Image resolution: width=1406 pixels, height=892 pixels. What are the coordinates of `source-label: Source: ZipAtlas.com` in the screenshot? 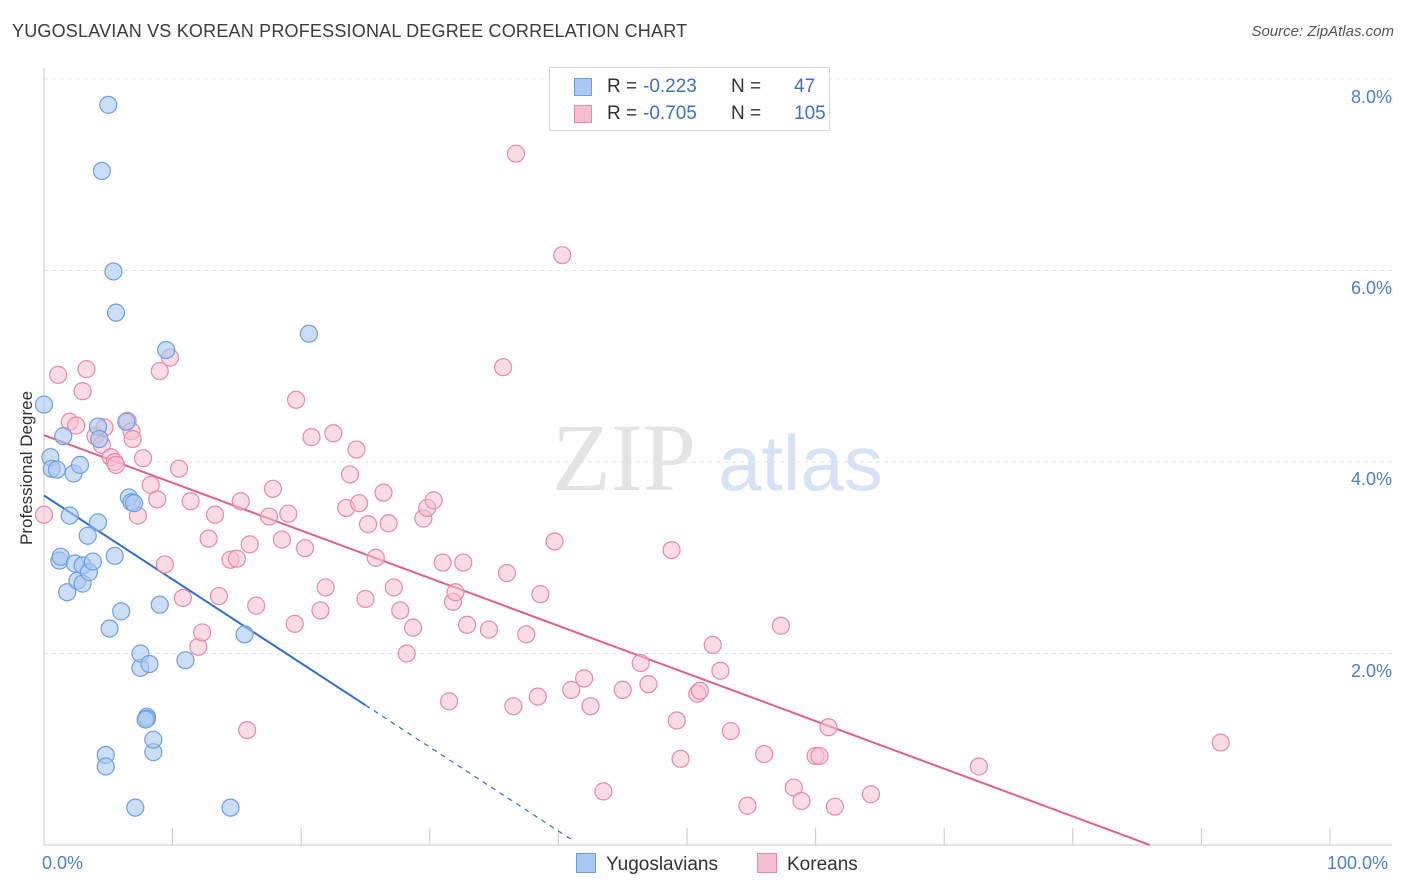 It's located at (1322, 31).